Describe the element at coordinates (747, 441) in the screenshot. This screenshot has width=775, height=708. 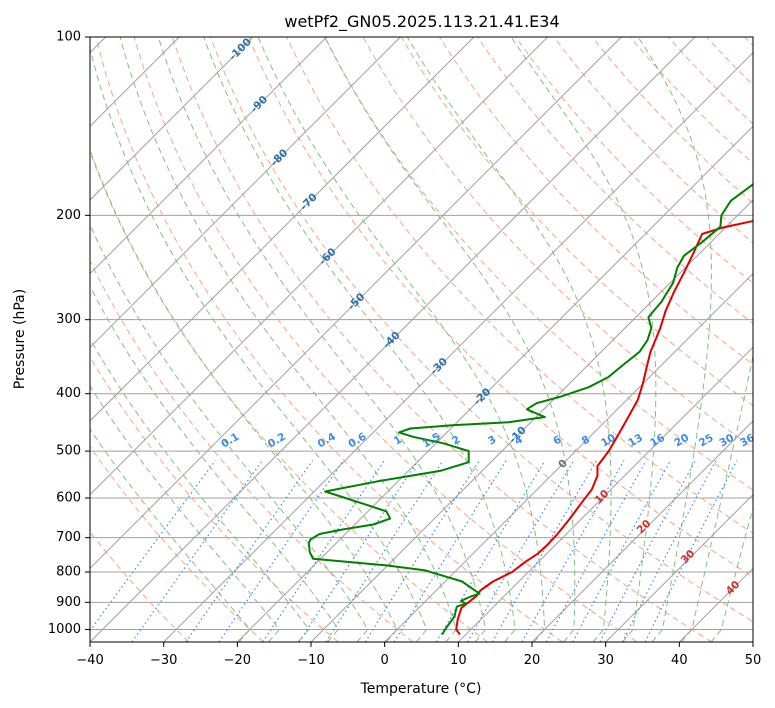
I see `mixing-ratio-label: 36` at that location.